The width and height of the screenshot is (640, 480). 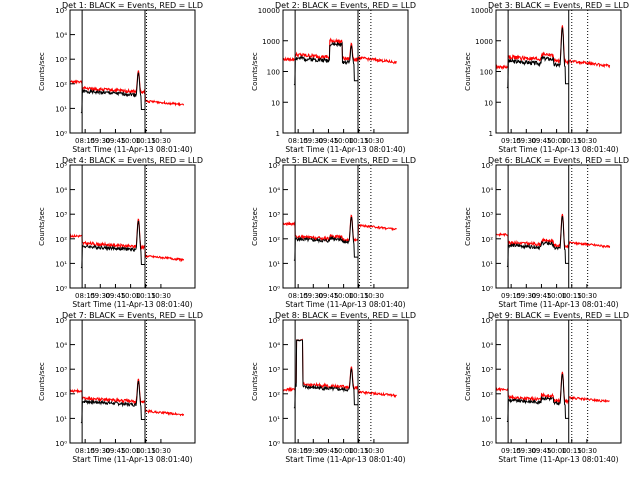 I want to click on panel-title: Det 4: BLACK = Events, RED = LLD, so click(x=132, y=160).